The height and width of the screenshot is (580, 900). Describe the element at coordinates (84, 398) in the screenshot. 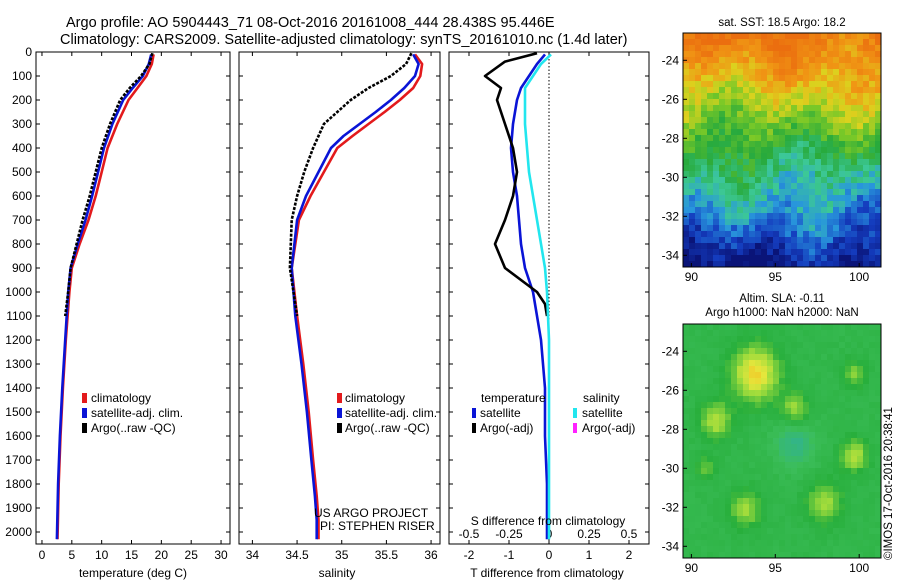

I see `legend-swatch-climatology` at that location.